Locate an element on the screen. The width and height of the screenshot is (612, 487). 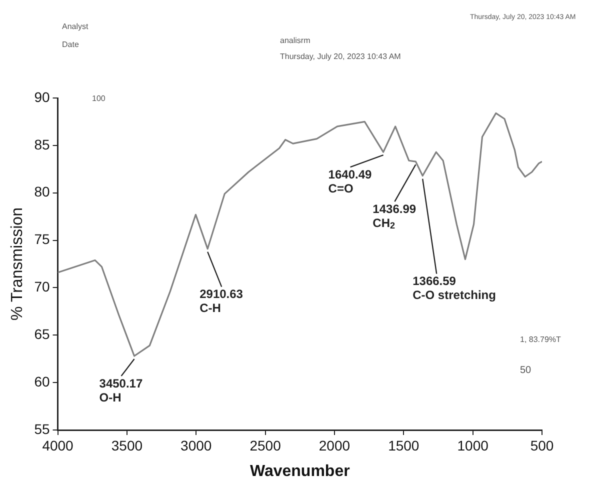
text: Date is located at coordinates (70, 44).